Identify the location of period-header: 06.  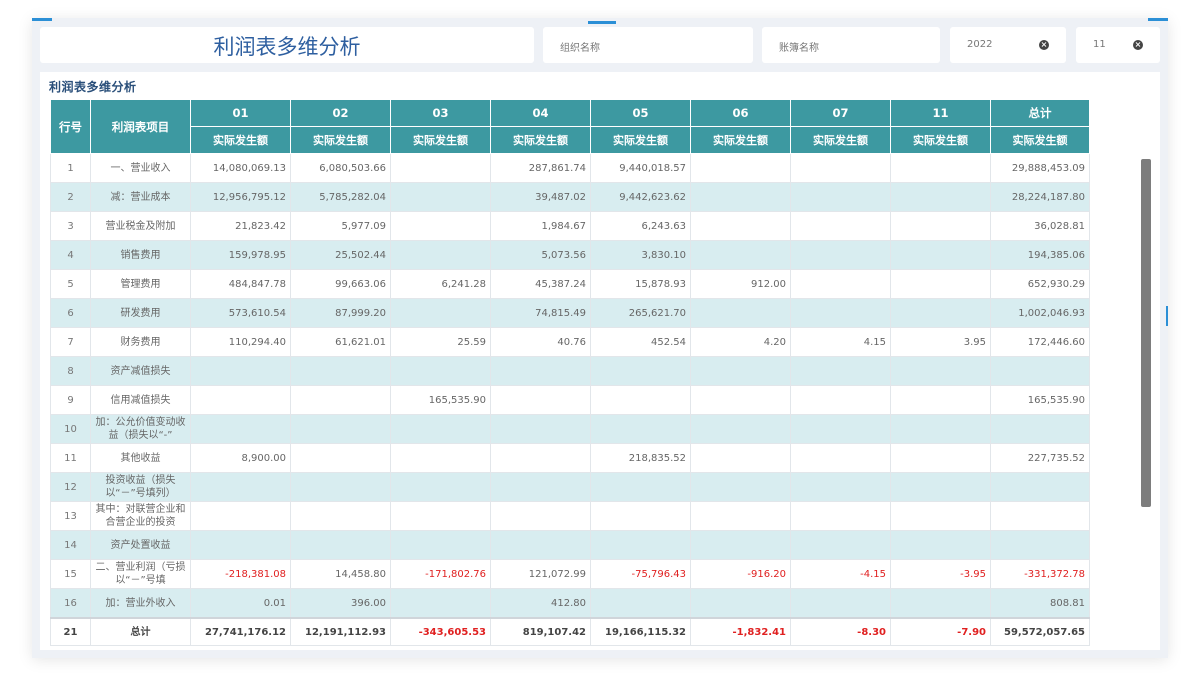
(740, 113).